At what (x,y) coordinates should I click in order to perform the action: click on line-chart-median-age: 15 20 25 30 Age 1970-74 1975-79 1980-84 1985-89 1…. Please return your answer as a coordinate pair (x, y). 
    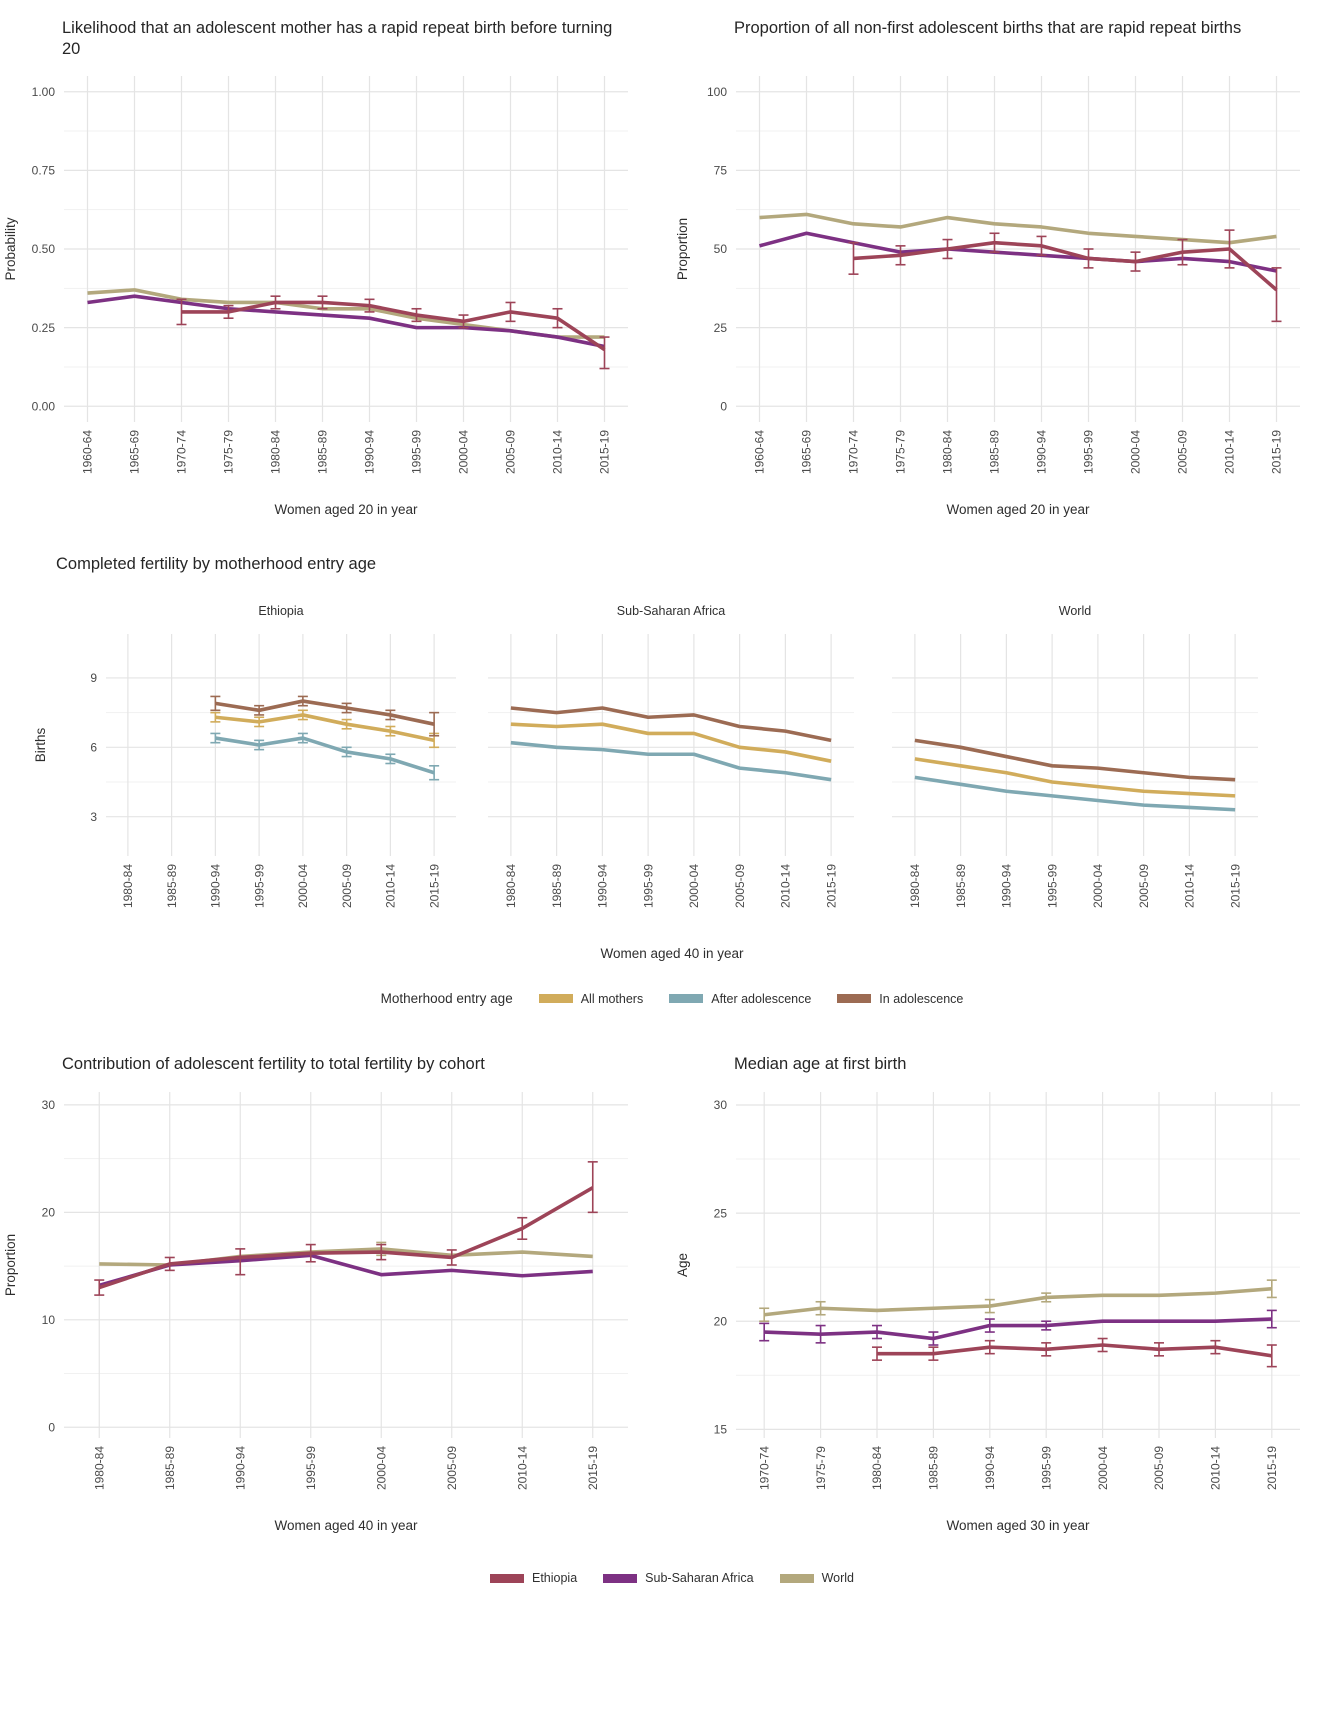
    Looking at the image, I should click on (987, 1312).